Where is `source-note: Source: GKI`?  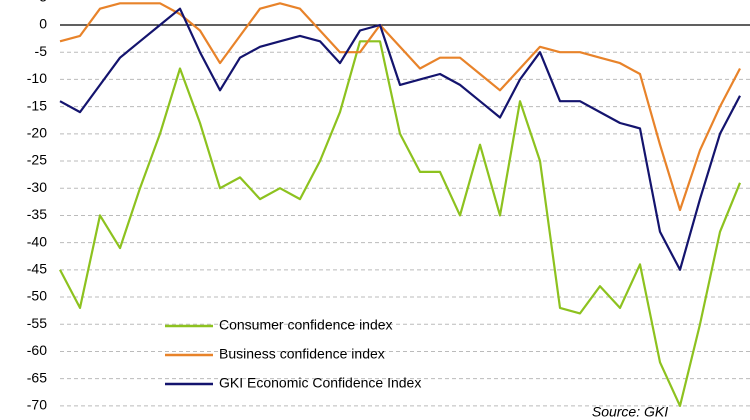 source-note: Source: GKI is located at coordinates (630, 412).